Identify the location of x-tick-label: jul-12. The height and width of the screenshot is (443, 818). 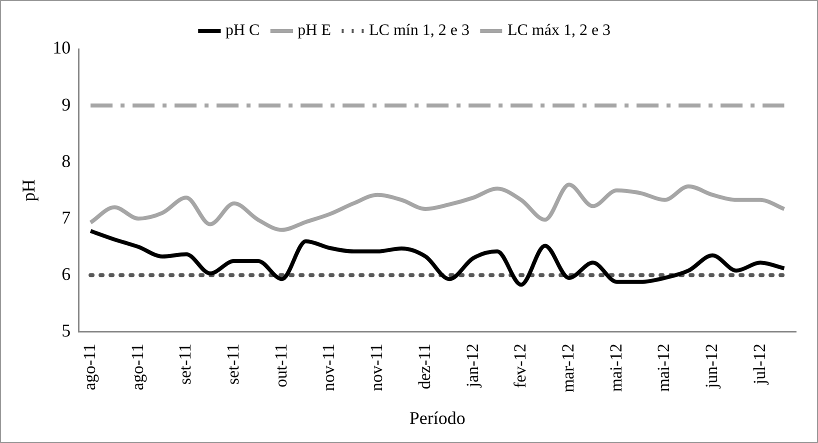
(759, 365).